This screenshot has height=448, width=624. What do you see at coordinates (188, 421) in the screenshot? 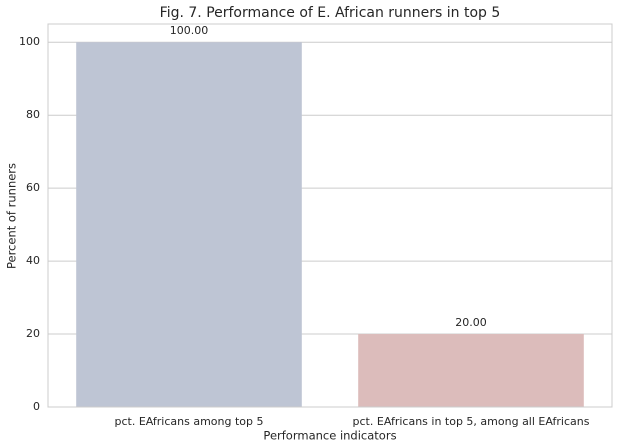
I see `x-tick-label: pct. EAfricans among top 5` at bounding box center [188, 421].